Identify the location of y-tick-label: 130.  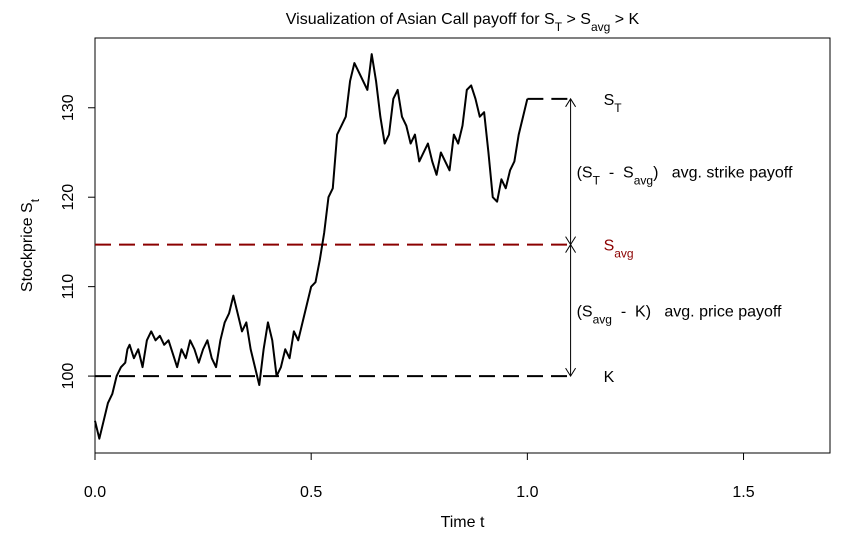
(68, 107).